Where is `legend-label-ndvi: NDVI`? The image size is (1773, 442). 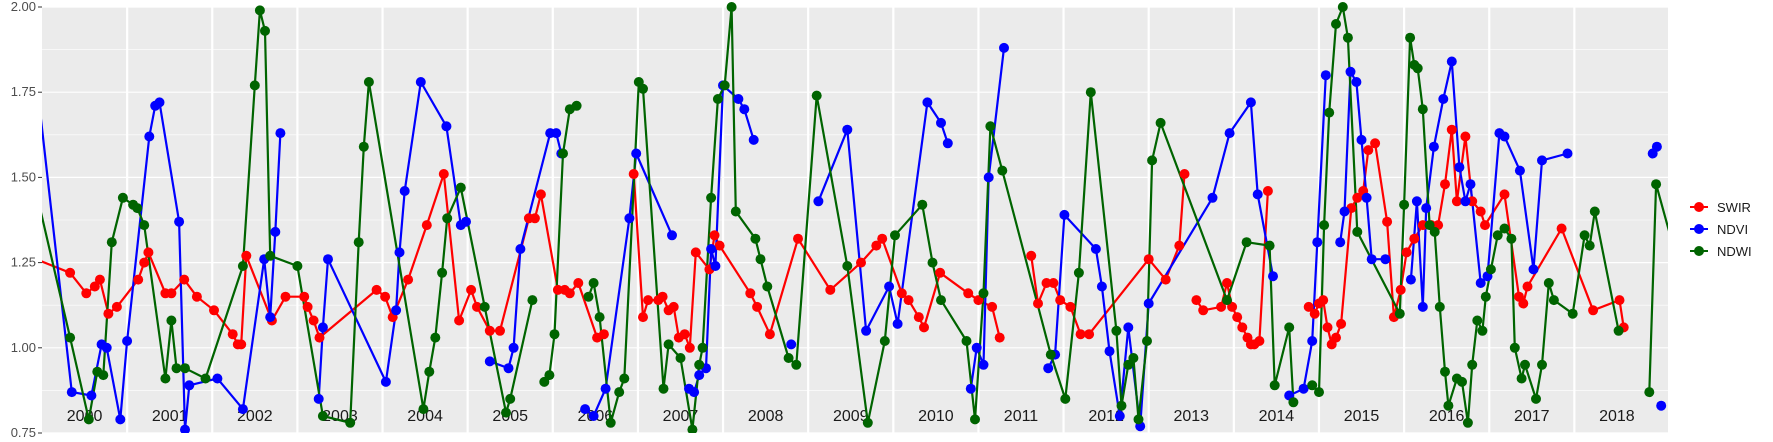 legend-label-ndvi: NDVI is located at coordinates (1732, 229).